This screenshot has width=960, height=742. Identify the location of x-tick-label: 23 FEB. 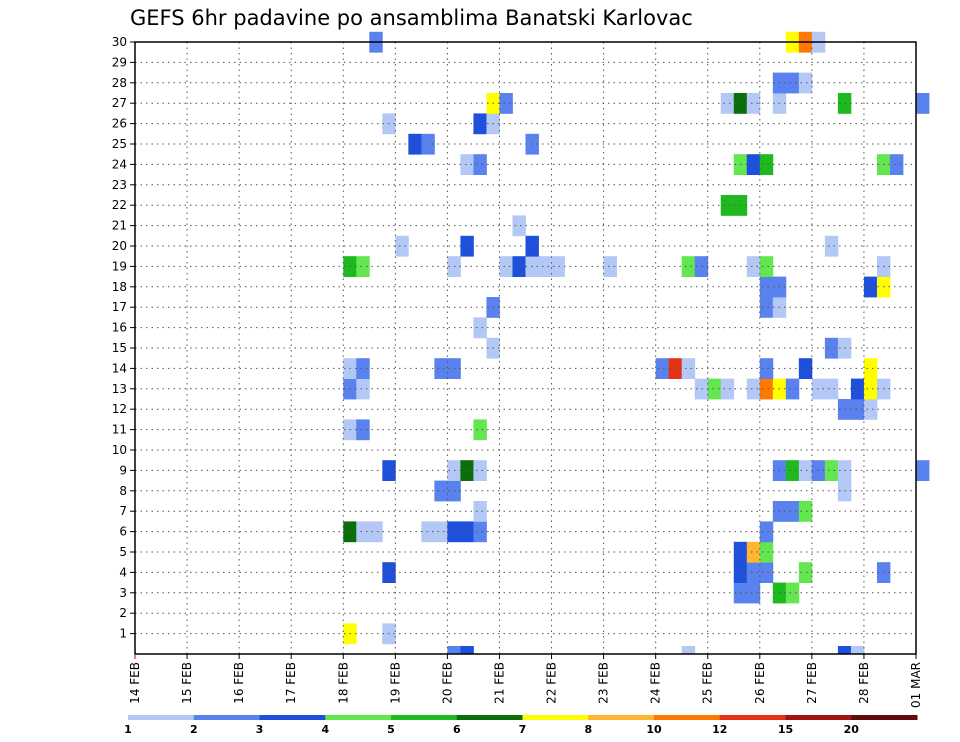
(604, 683).